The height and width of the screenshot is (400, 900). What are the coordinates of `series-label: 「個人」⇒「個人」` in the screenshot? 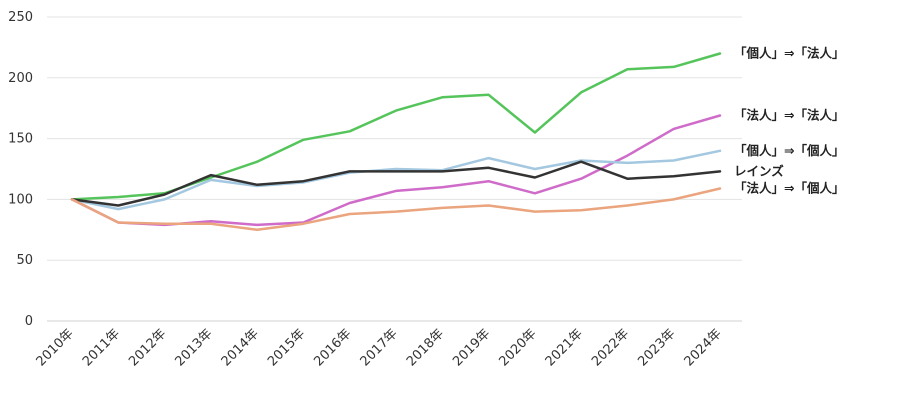 It's located at (789, 150).